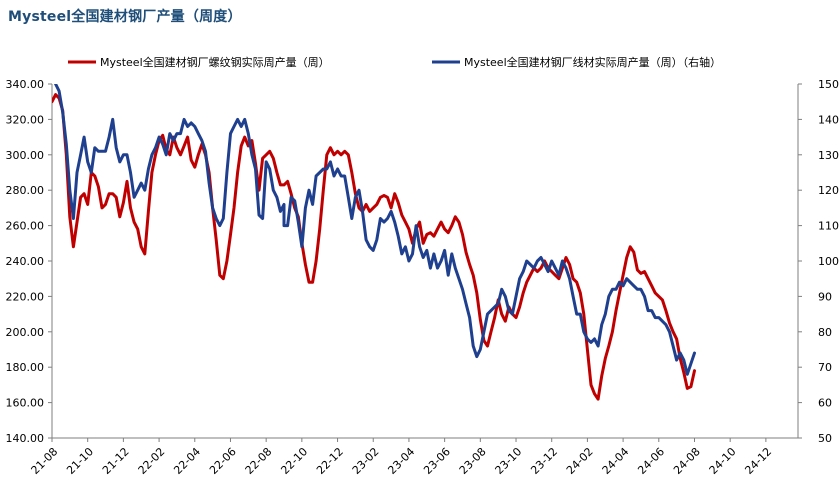 The height and width of the screenshot is (500, 840). What do you see at coordinates (825, 438) in the screenshot?
I see `y-right-tick-label: 50` at bounding box center [825, 438].